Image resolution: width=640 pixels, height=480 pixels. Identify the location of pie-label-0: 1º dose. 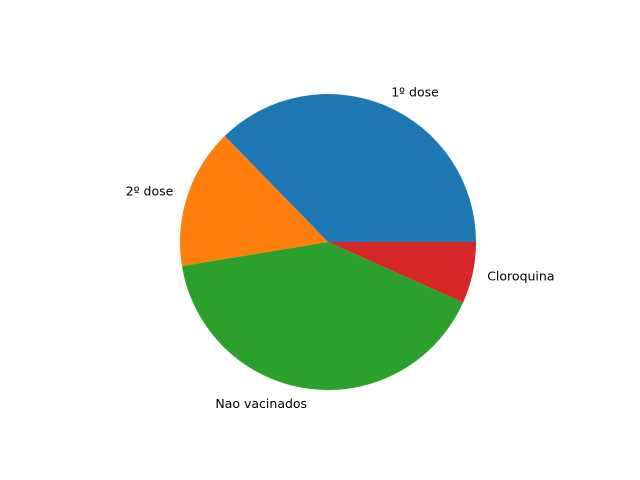
(415, 91).